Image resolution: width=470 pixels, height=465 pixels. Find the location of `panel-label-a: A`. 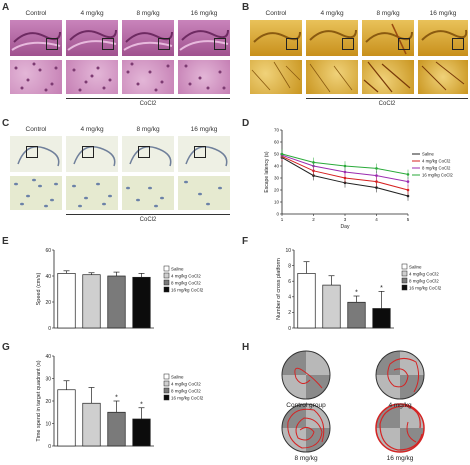

panel-label-a: A is located at coordinates (6, 7).